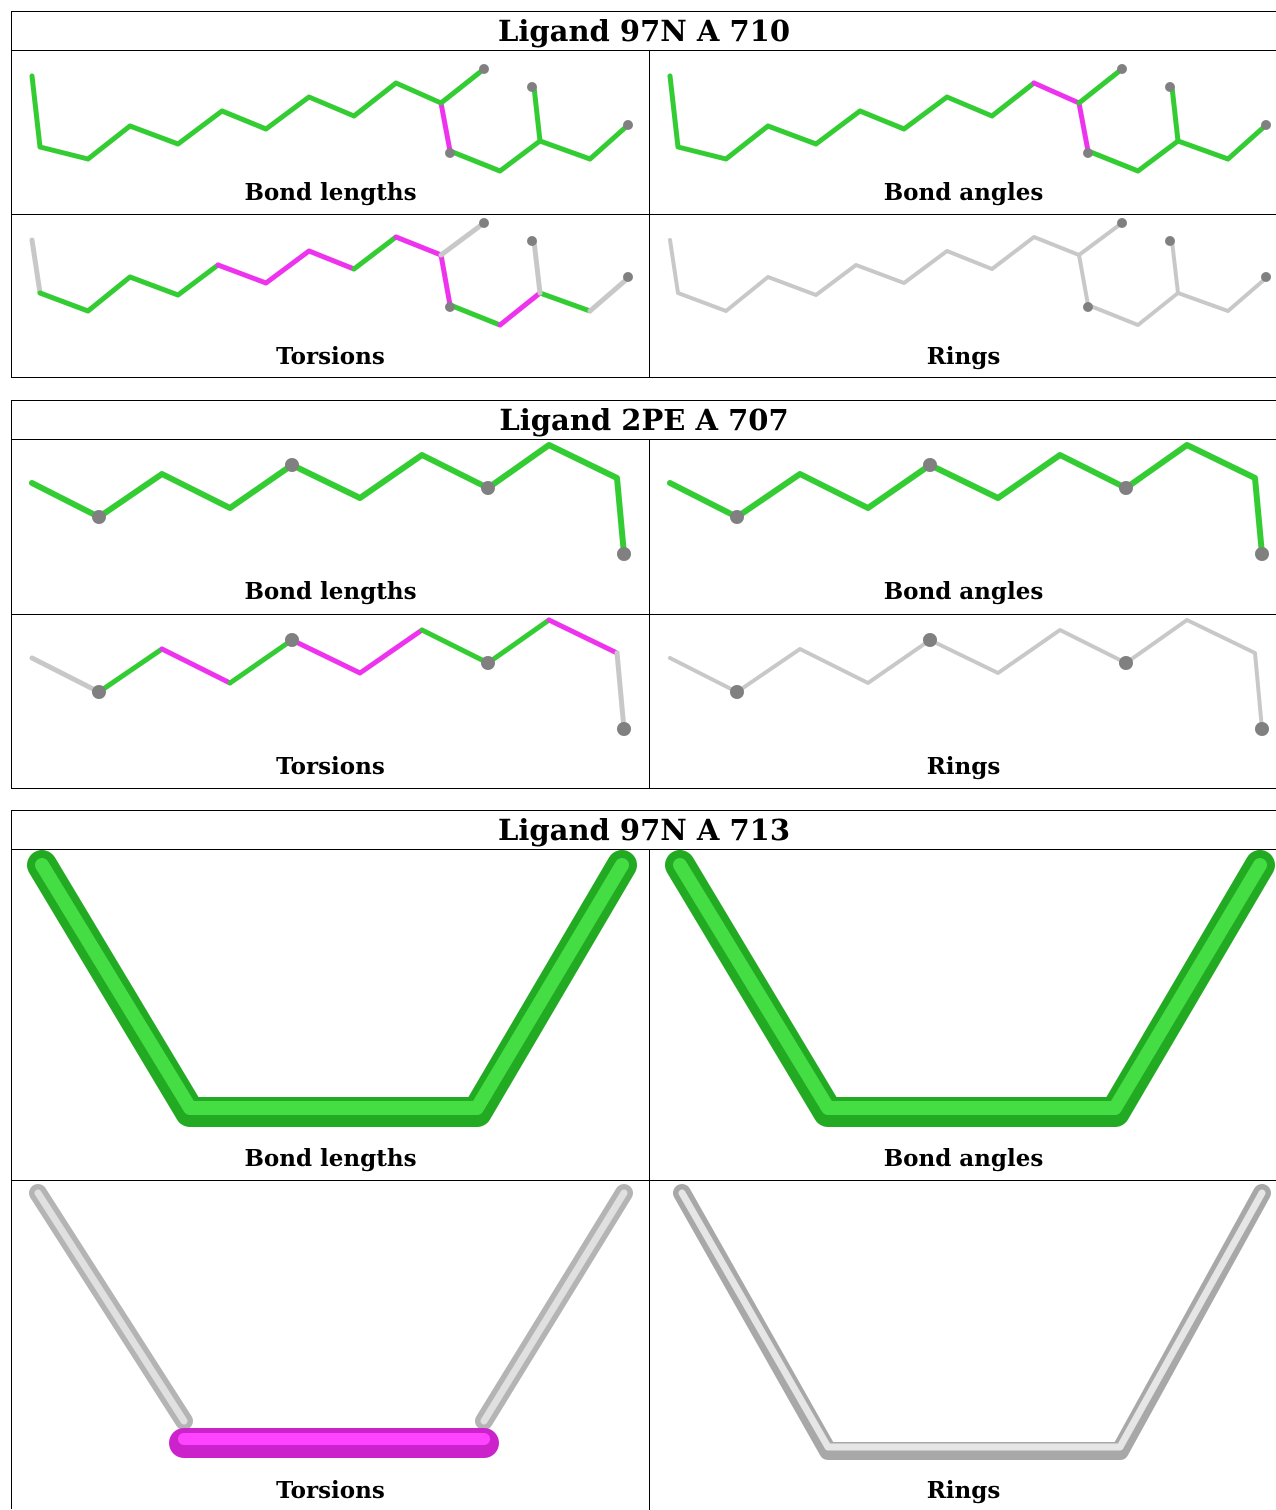 The image size is (1276, 1510). What do you see at coordinates (331, 119) in the screenshot?
I see `ligand-97n-710-bond-lengths-image` at bounding box center [331, 119].